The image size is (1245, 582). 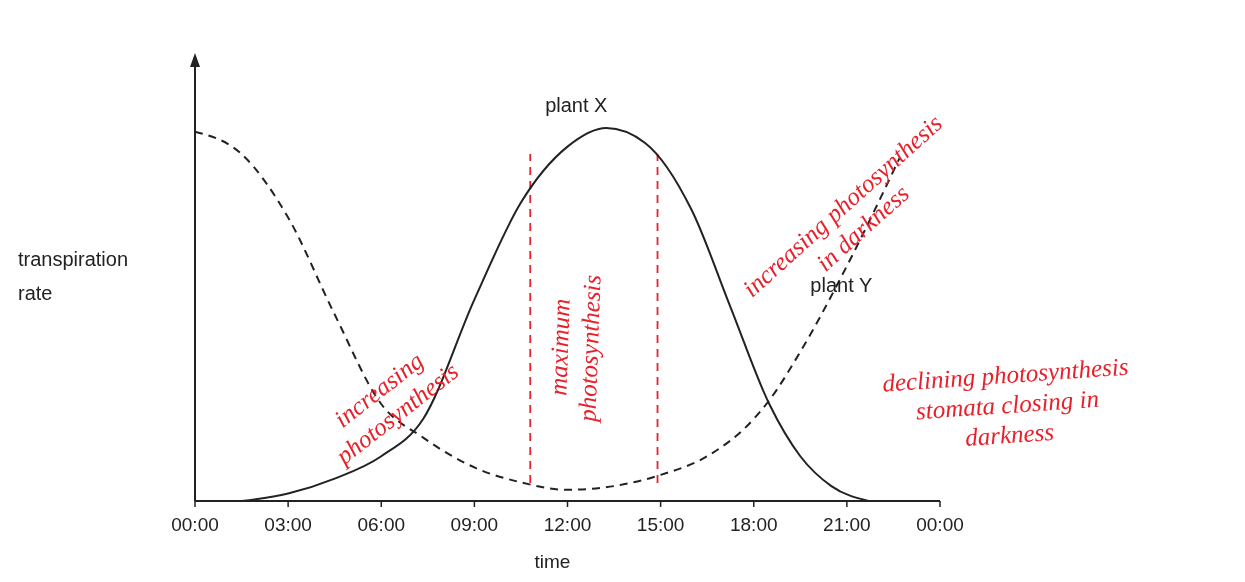 What do you see at coordinates (847, 524) in the screenshot?
I see `x-tick-label: 21:00` at bounding box center [847, 524].